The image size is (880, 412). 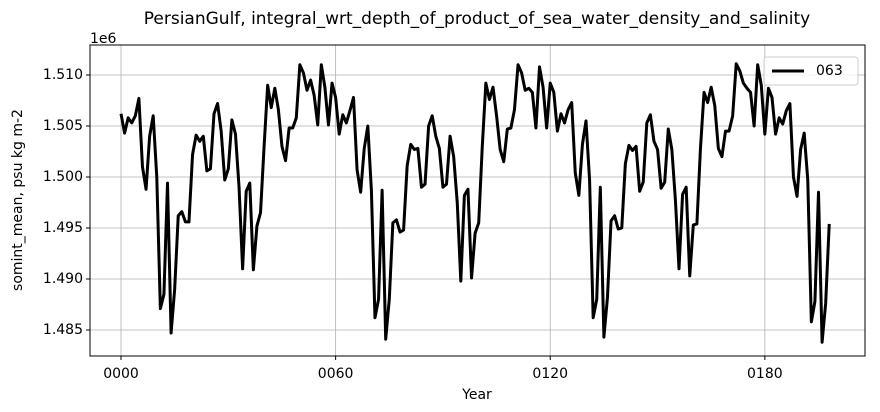 I want to click on x-axis-label: Year, so click(x=476, y=395).